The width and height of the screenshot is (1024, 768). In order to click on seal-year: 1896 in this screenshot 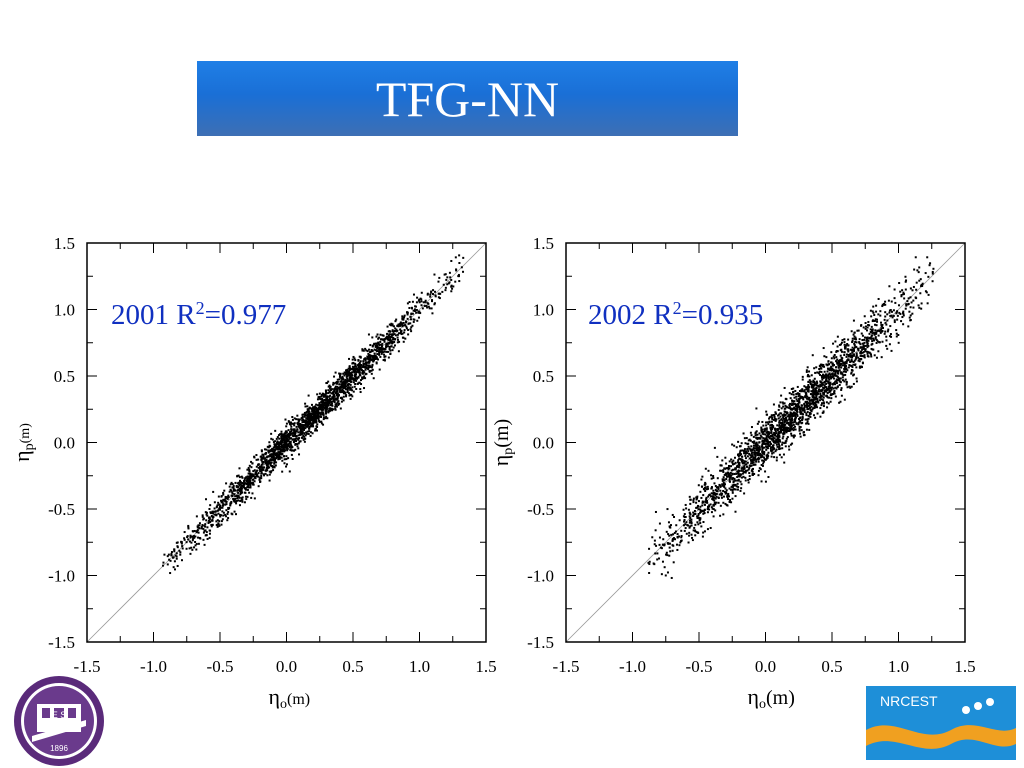, I will do `click(59, 748)`.